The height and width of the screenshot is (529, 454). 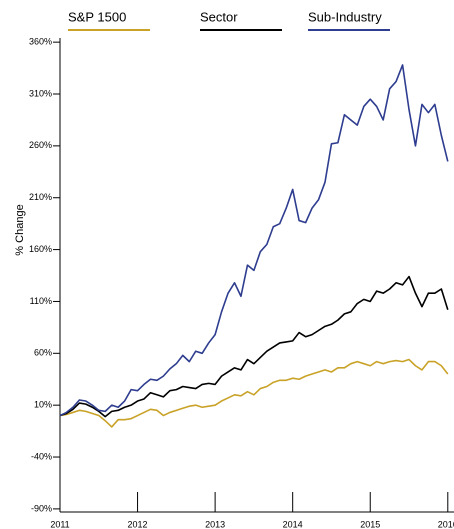 What do you see at coordinates (219, 16) in the screenshot?
I see `legend-label: Sector` at bounding box center [219, 16].